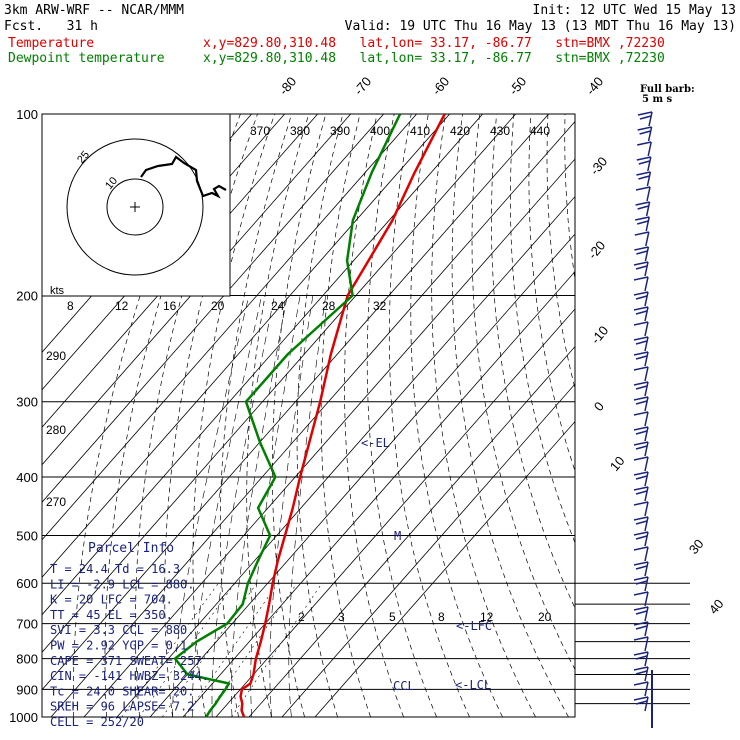 The image size is (740, 740). What do you see at coordinates (595, 86) in the screenshot?
I see `isotherm-label: -40` at bounding box center [595, 86].